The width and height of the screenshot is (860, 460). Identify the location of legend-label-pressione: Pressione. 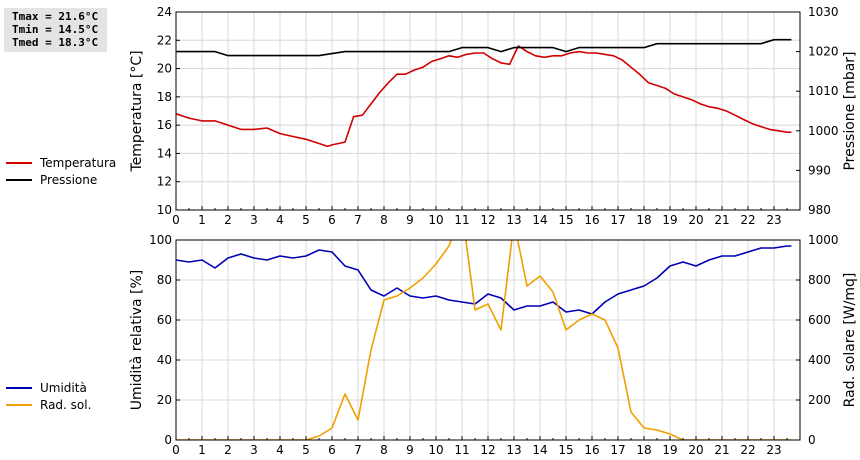
(69, 179).